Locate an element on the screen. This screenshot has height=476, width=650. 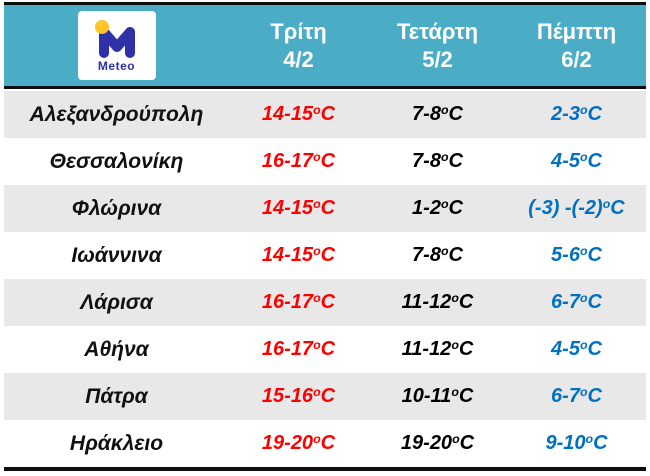
meteo-m-icon is located at coordinates (114, 39).